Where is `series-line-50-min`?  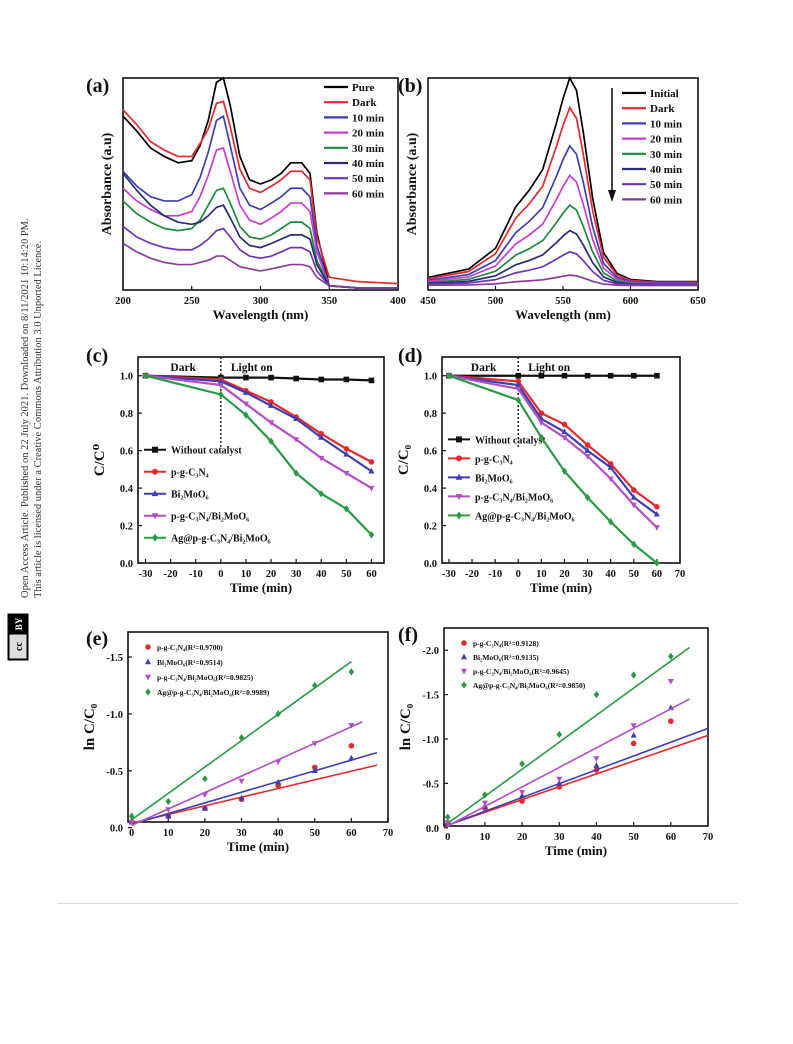 series-line-50-min is located at coordinates (562, 268).